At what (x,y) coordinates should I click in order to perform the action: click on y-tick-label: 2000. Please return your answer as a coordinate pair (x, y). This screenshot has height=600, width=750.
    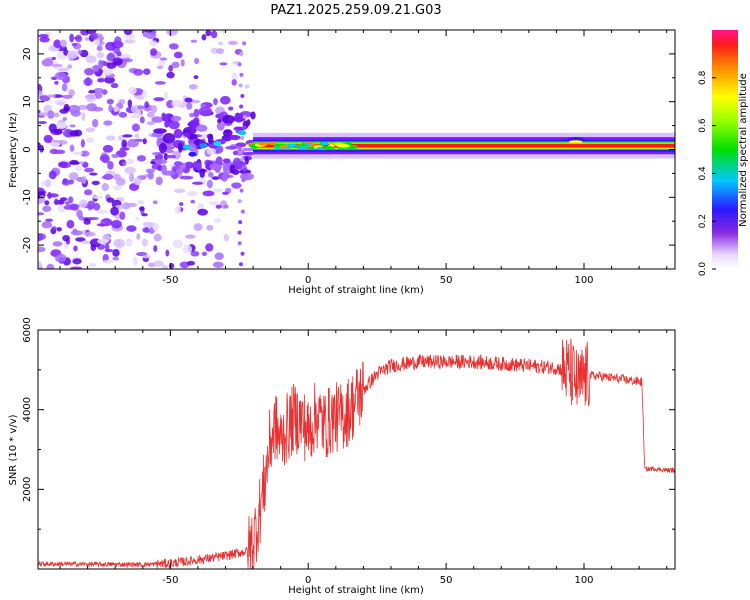
    Looking at the image, I should click on (27, 489).